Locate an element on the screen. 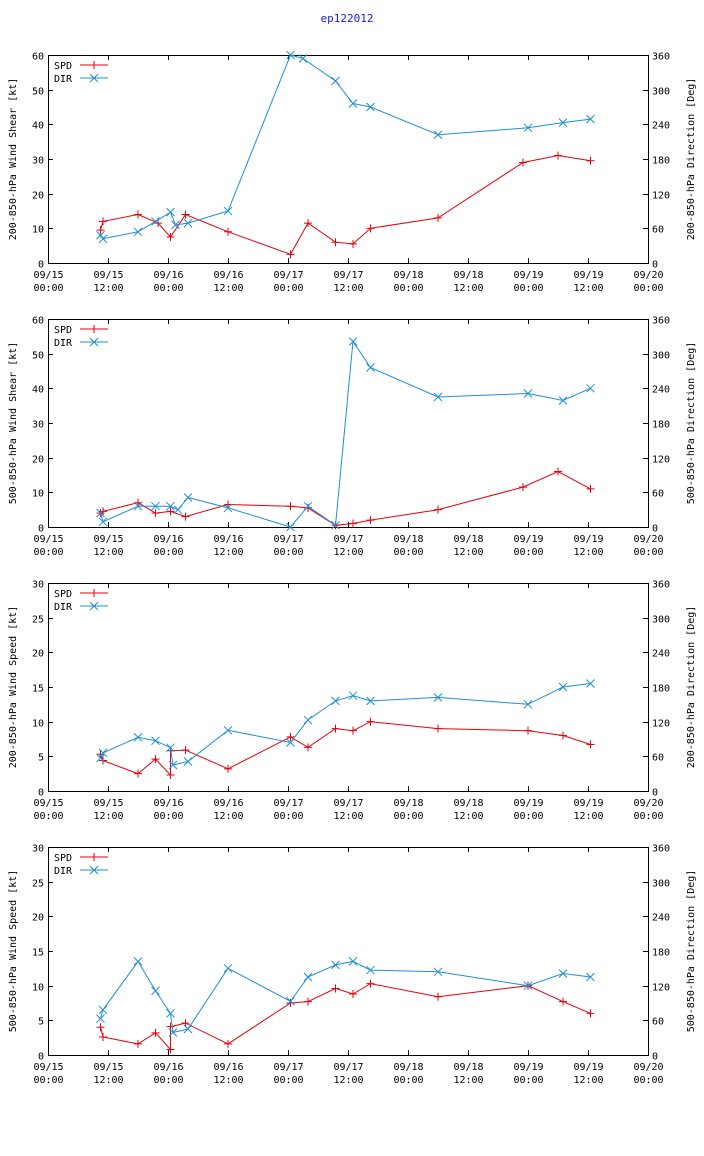  series-dir is located at coordinates (345, 434).